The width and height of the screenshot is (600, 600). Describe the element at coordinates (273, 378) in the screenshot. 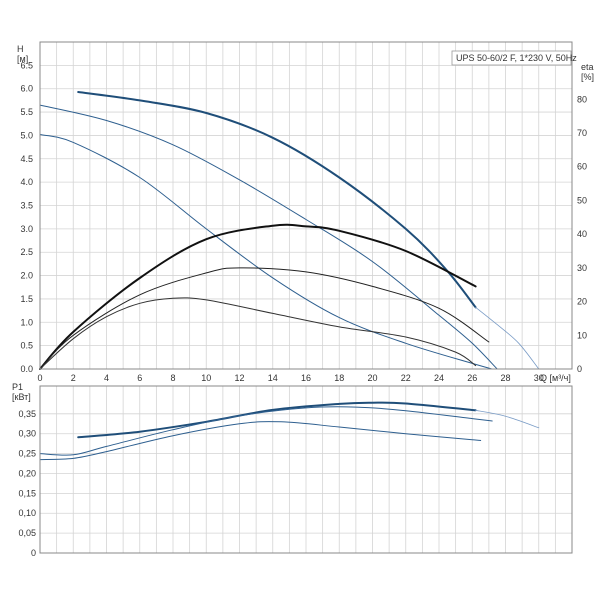

I see `x-tick-label: 14` at that location.